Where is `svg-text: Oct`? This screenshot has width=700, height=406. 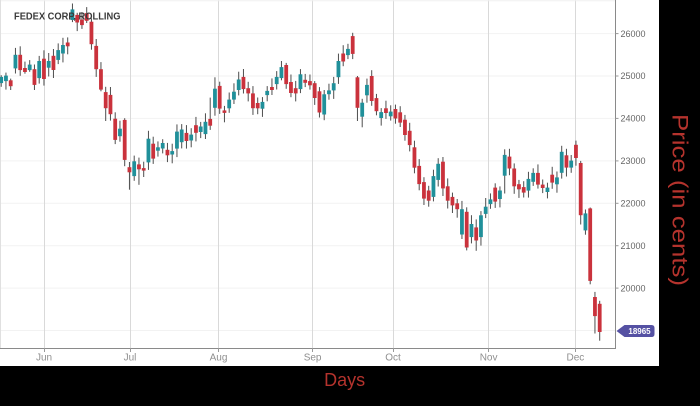 svg-text: Oct is located at coordinates (393, 358).